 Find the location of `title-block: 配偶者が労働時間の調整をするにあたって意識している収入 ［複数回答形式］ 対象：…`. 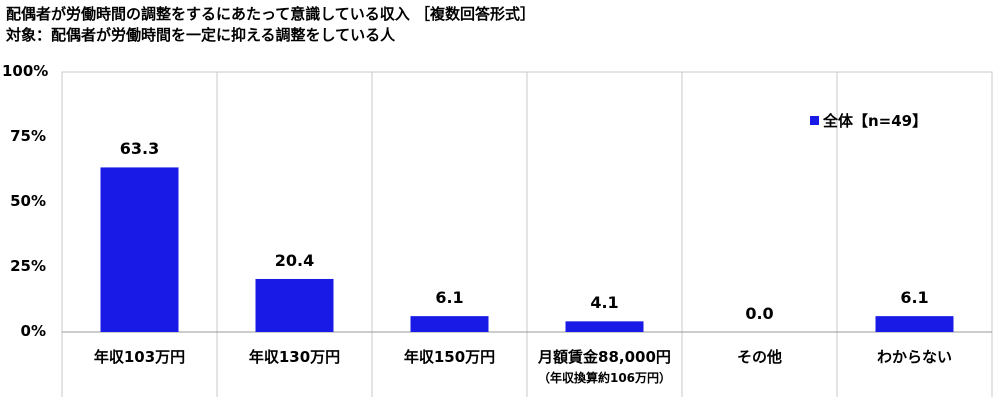

title-block: 配偶者が労働時間の調整をするにあたって意識している収入 ［複数回答形式］ 対象：… is located at coordinates (270, 25).